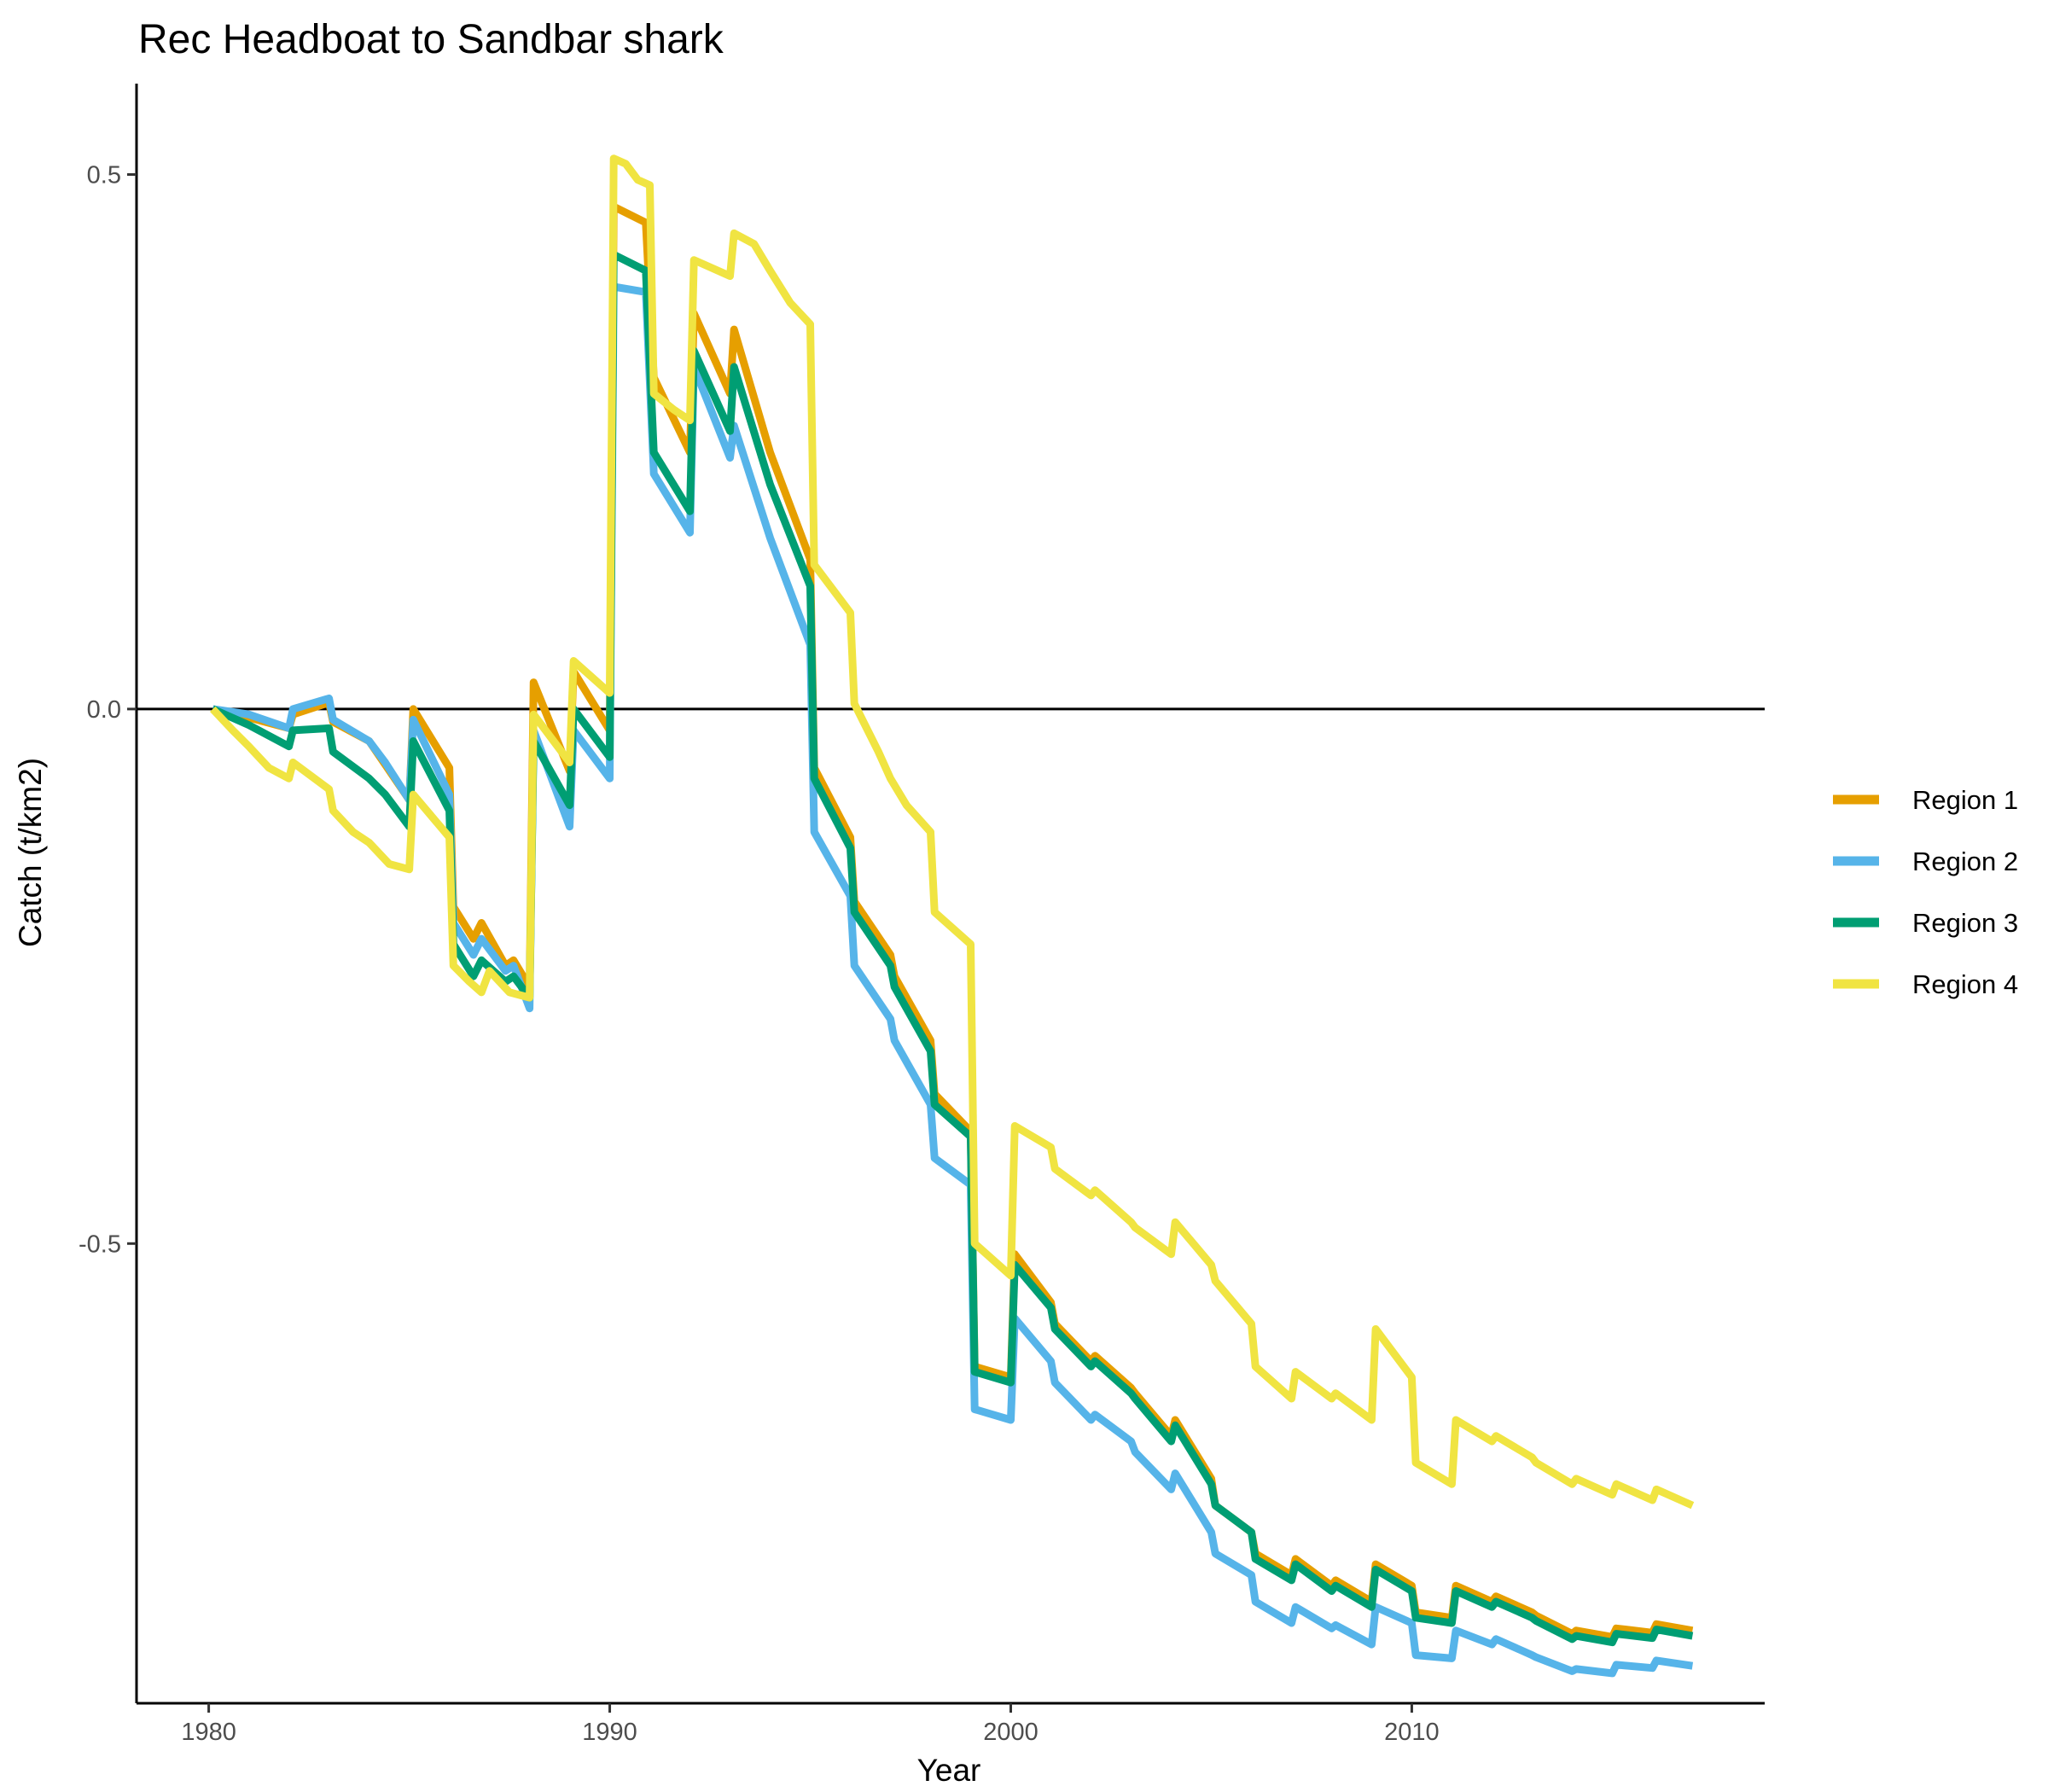 The width and height of the screenshot is (2048, 1792). I want to click on legend-label-region-2: Region 2, so click(1965, 861).